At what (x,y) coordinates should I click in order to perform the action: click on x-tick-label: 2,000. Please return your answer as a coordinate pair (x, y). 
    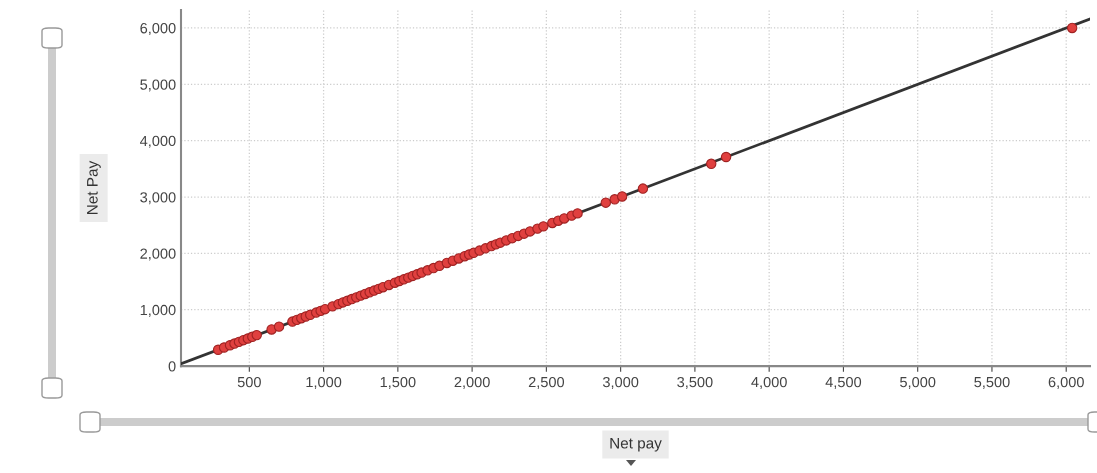
    Looking at the image, I should click on (472, 382).